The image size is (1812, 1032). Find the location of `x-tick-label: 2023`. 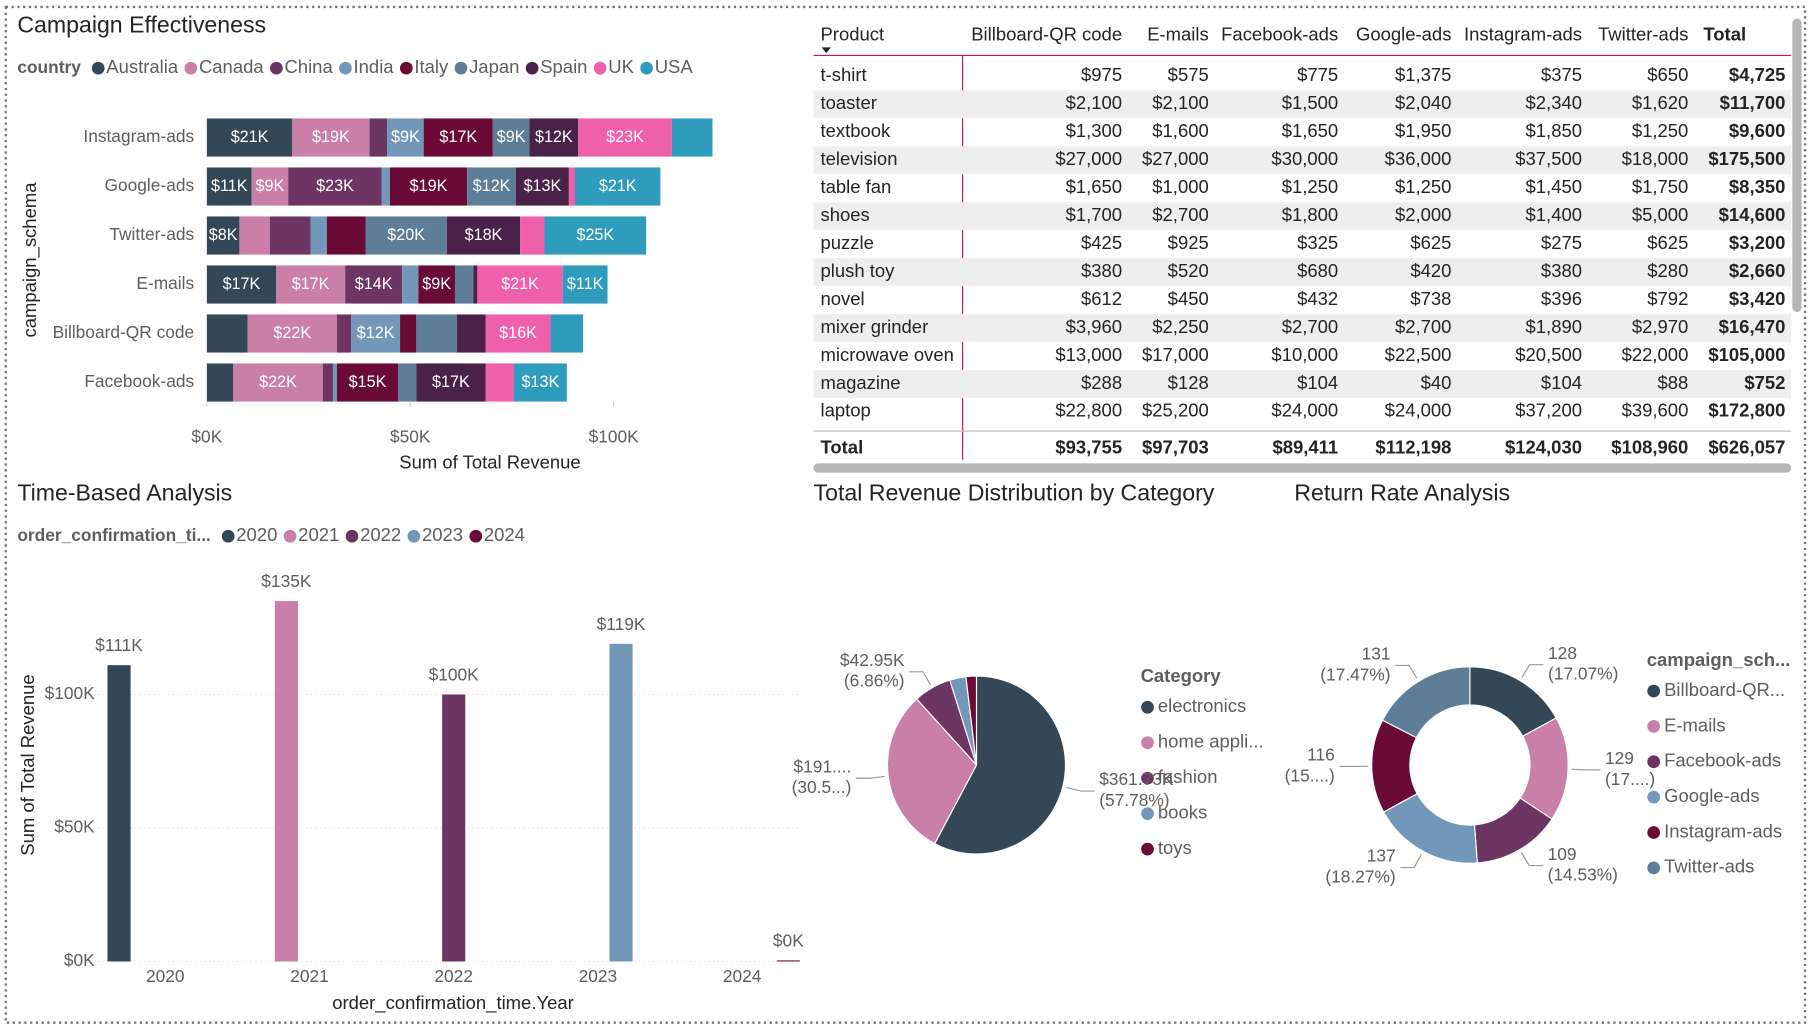

x-tick-label: 2023 is located at coordinates (598, 976).